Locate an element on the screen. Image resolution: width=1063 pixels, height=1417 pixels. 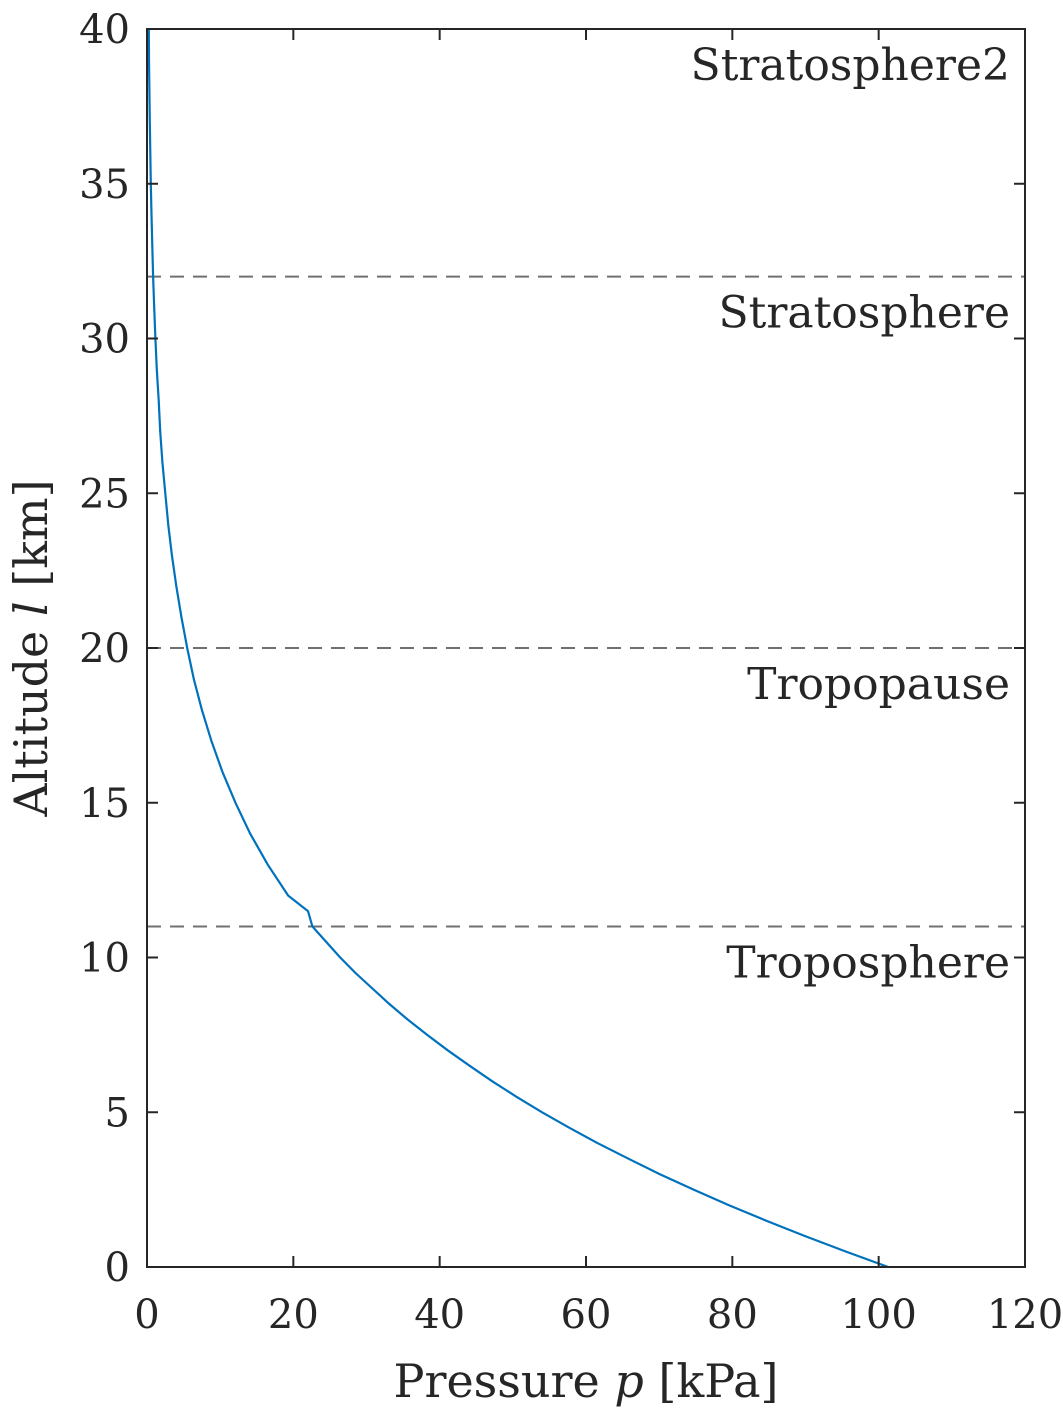
y-axis-title-unit: [km] is located at coordinates (31, 540).